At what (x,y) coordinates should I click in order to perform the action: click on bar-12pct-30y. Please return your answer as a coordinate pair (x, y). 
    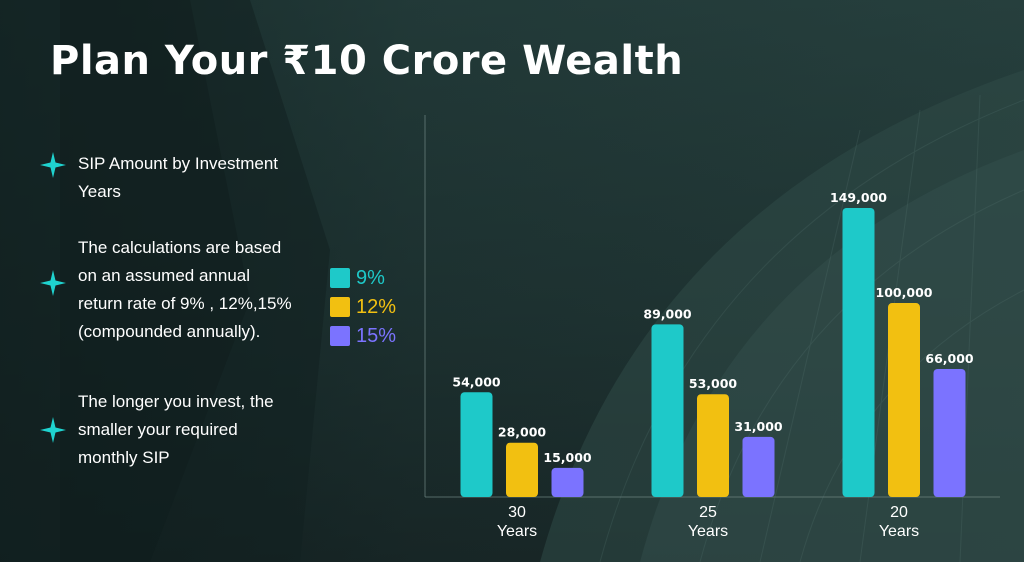
    Looking at the image, I should click on (522, 469).